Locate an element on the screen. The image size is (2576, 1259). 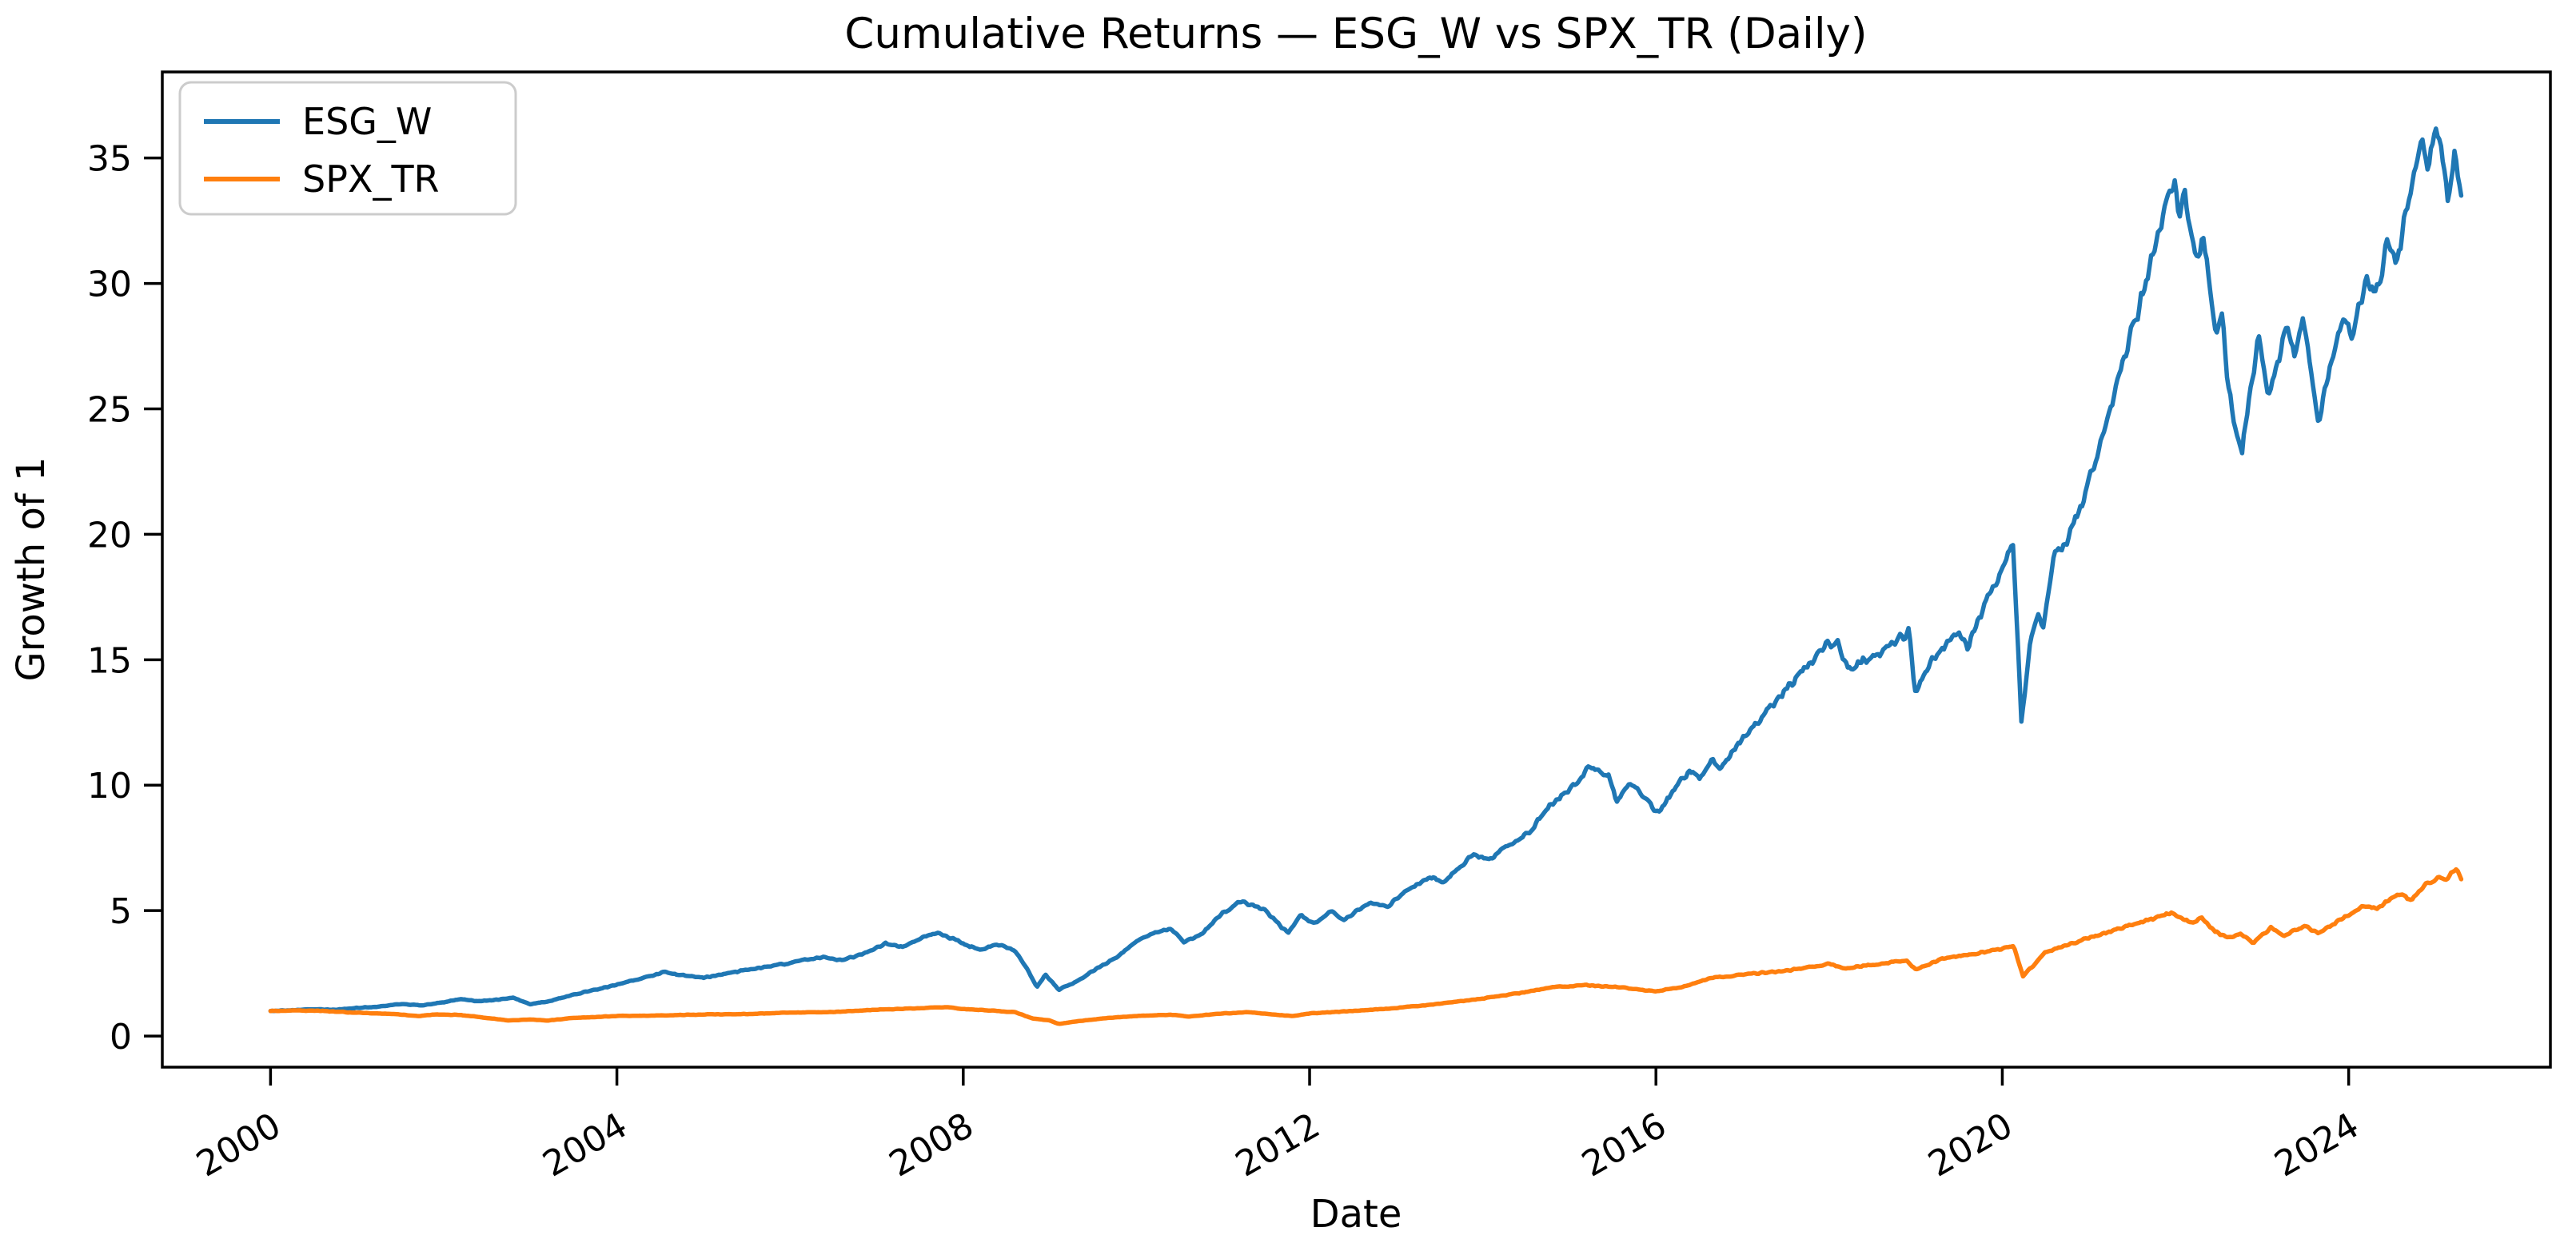
x-tick-label: 2020 is located at coordinates (1970, 1145).